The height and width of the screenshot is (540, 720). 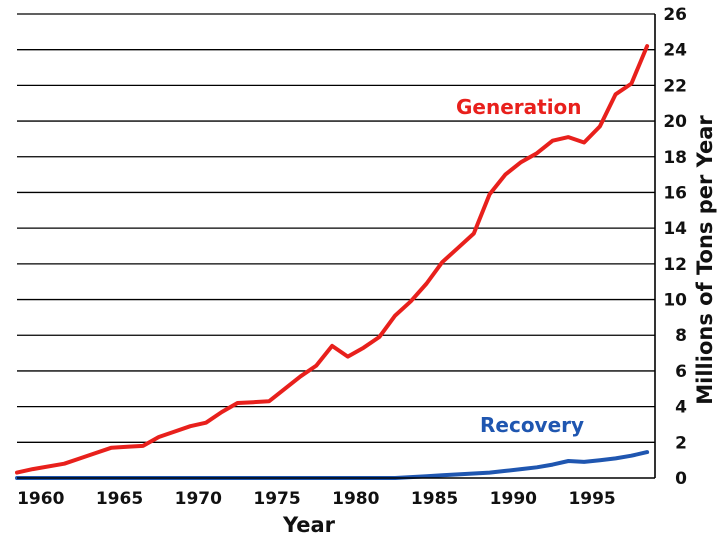 What do you see at coordinates (681, 372) in the screenshot?
I see `y-tick-label-3: 6` at bounding box center [681, 372].